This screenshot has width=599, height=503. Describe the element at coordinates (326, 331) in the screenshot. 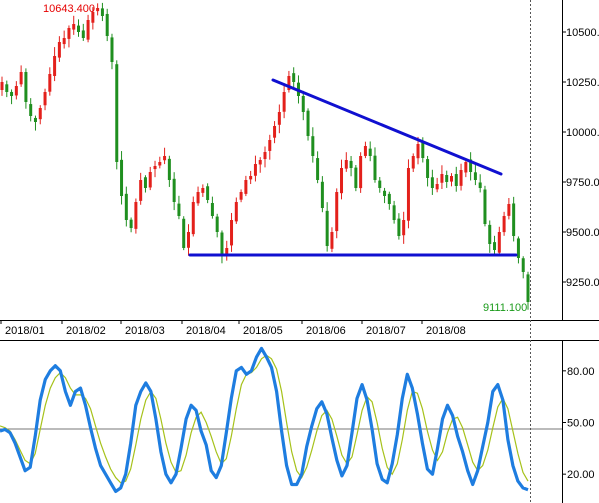

I see `date-tick-label: 2018/06` at that location.